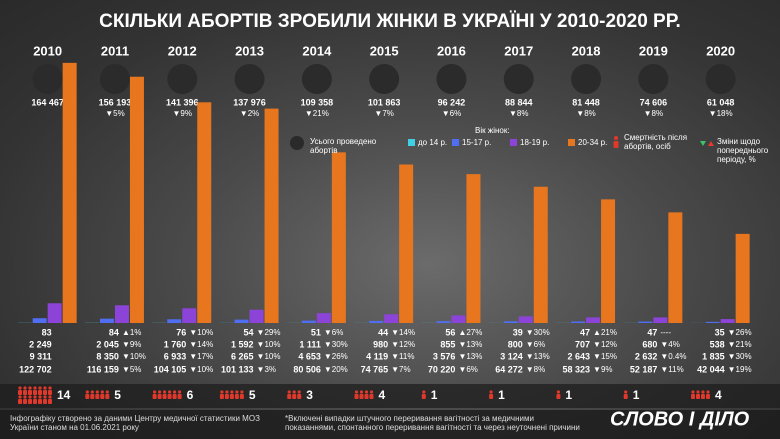 The image size is (780, 439). Describe the element at coordinates (47, 50) in the screenshot. I see `year-label: 2010` at that location.